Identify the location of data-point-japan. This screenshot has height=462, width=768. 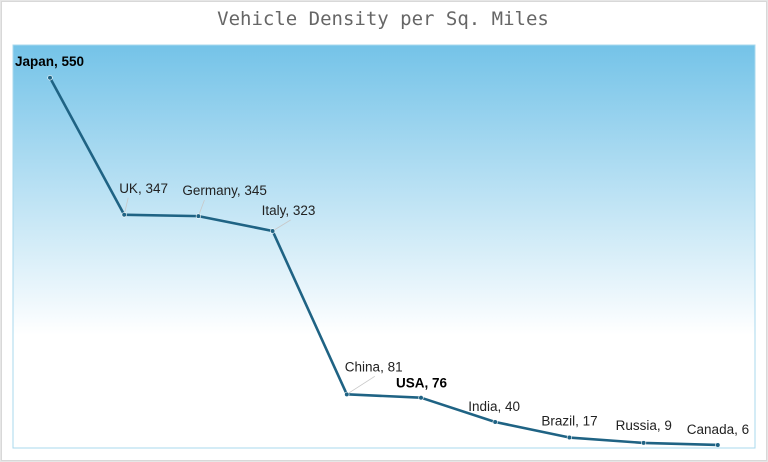
(50, 78).